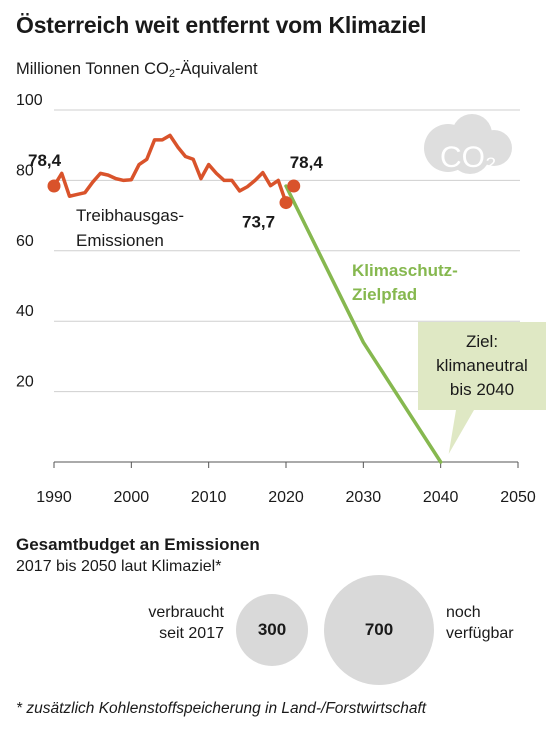  Describe the element at coordinates (54, 497) in the screenshot. I see `x-tick-label-1990: 1990` at that location.